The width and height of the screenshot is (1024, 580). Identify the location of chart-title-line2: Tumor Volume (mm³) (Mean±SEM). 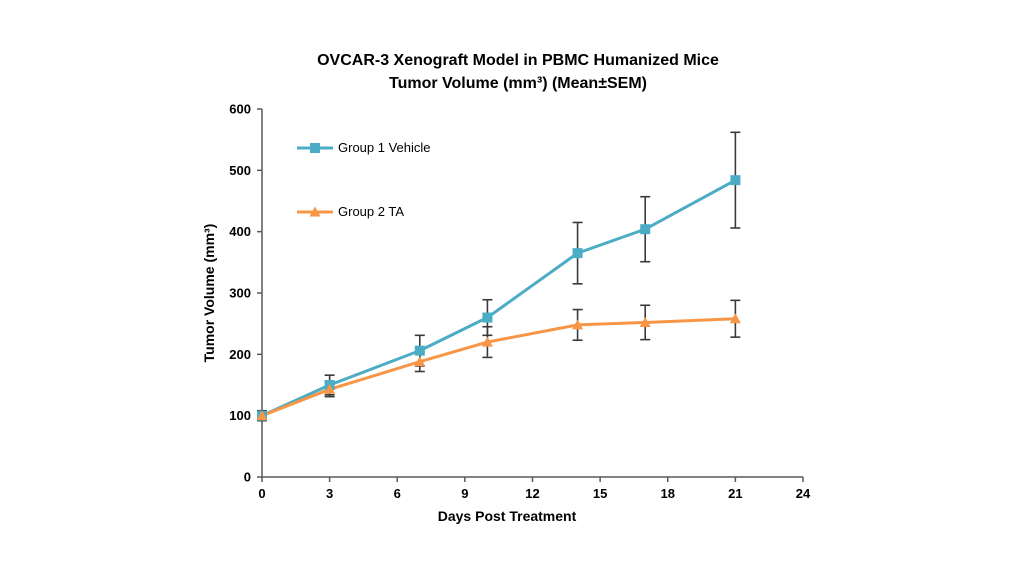
(518, 83).